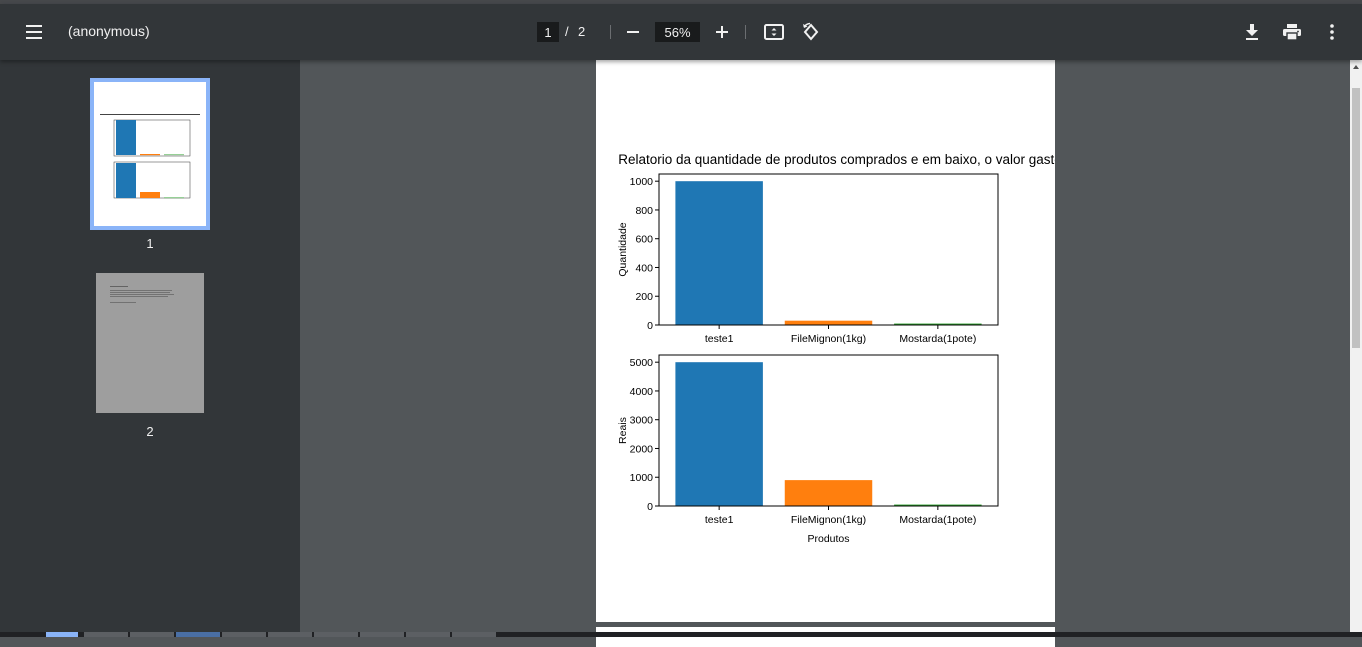  I want to click on print-icon, so click(1292, 32).